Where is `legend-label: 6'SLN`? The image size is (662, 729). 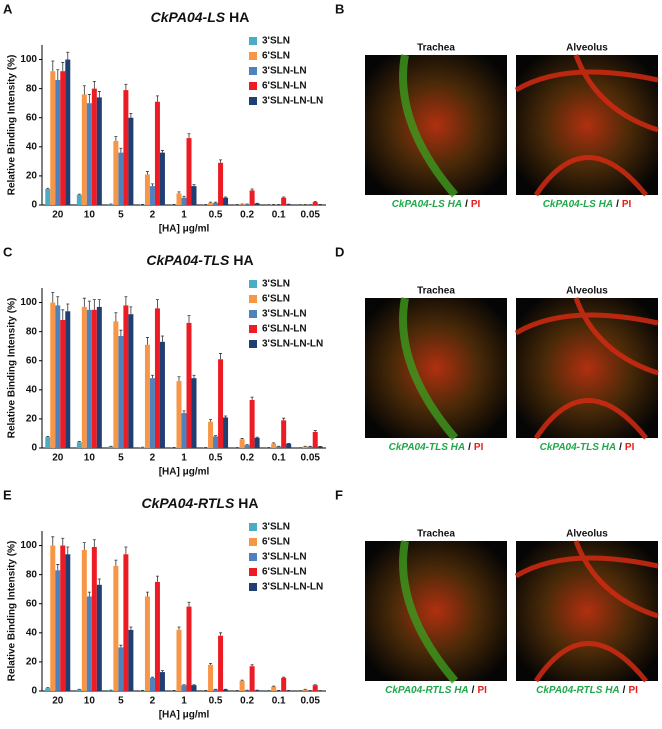
legend-label: 6'SLN is located at coordinates (276, 542).